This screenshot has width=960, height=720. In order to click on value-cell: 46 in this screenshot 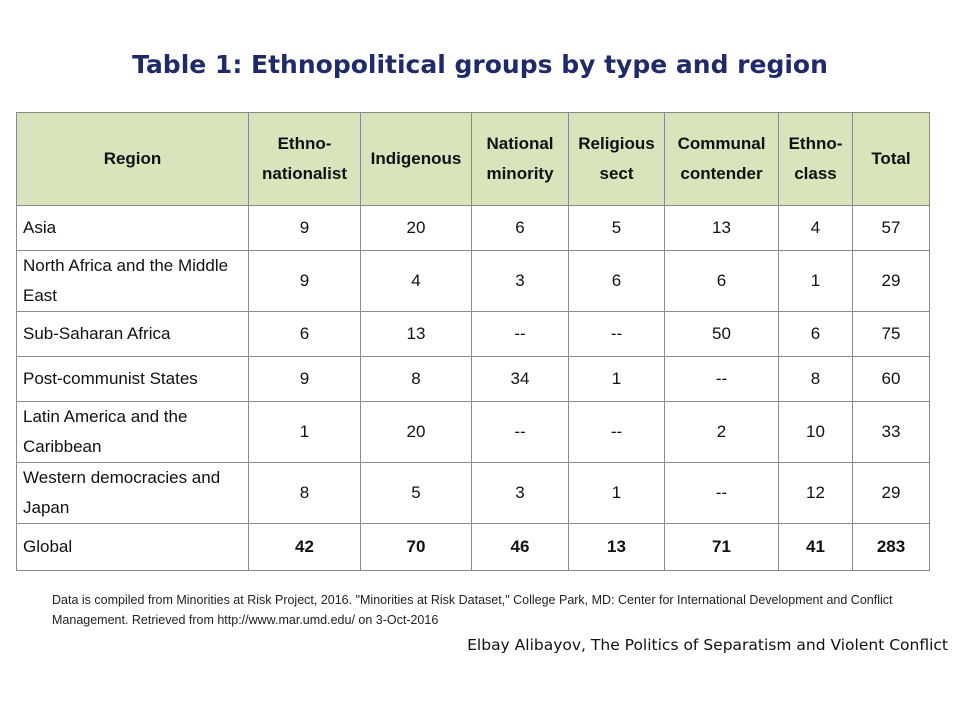, I will do `click(520, 547)`.